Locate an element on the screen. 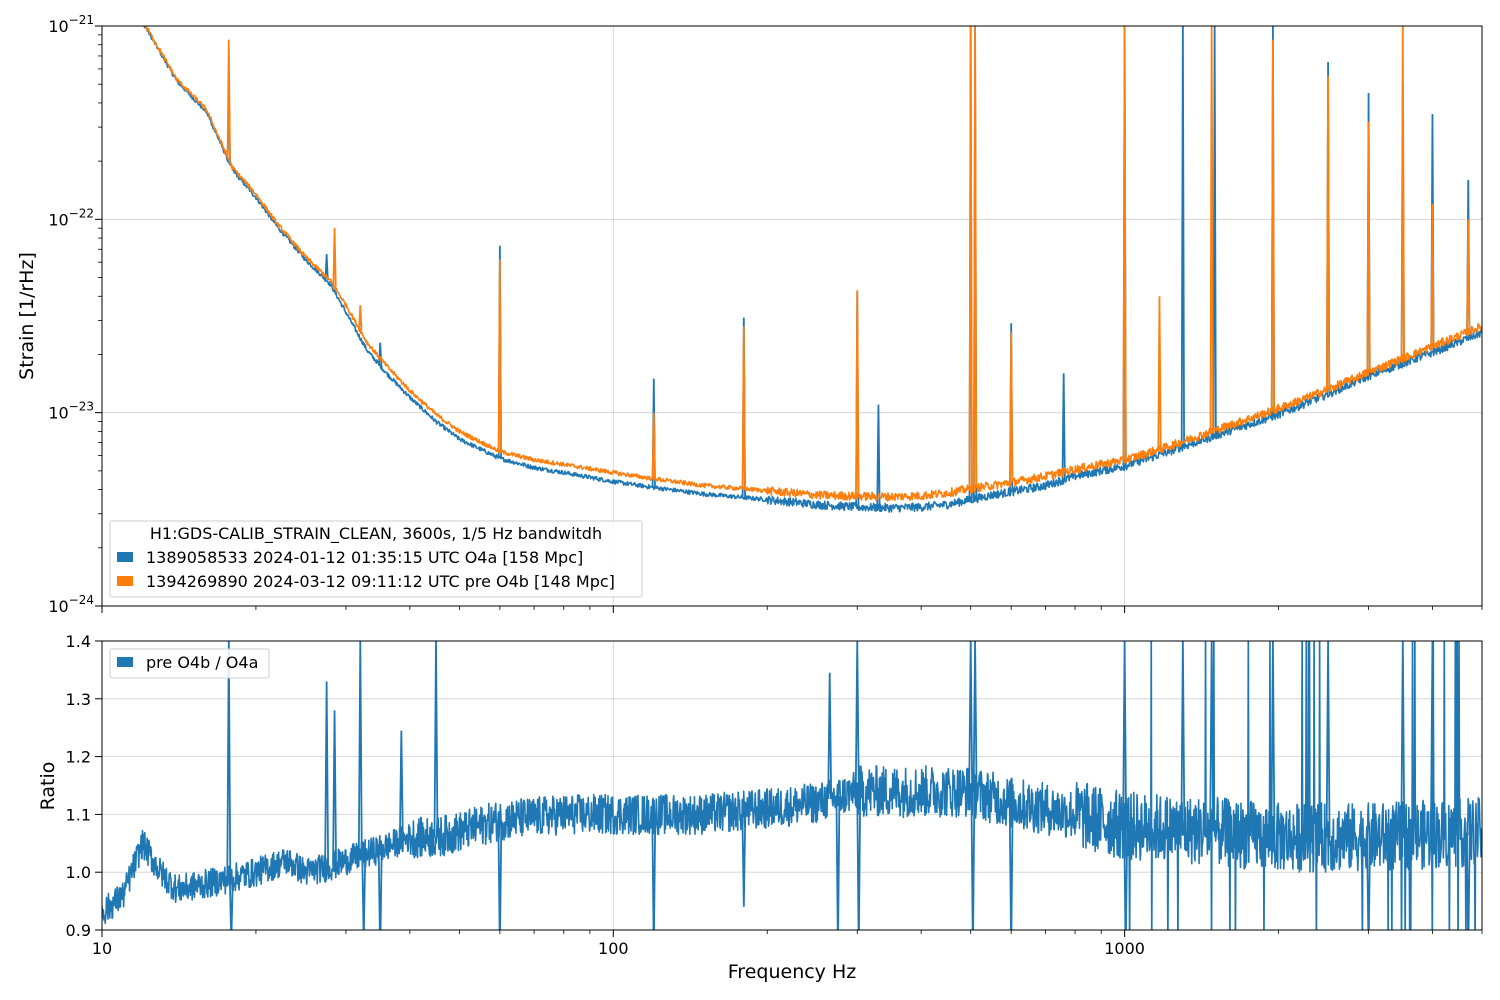 The width and height of the screenshot is (1500, 1000). ratio-legend-box is located at coordinates (189, 663).